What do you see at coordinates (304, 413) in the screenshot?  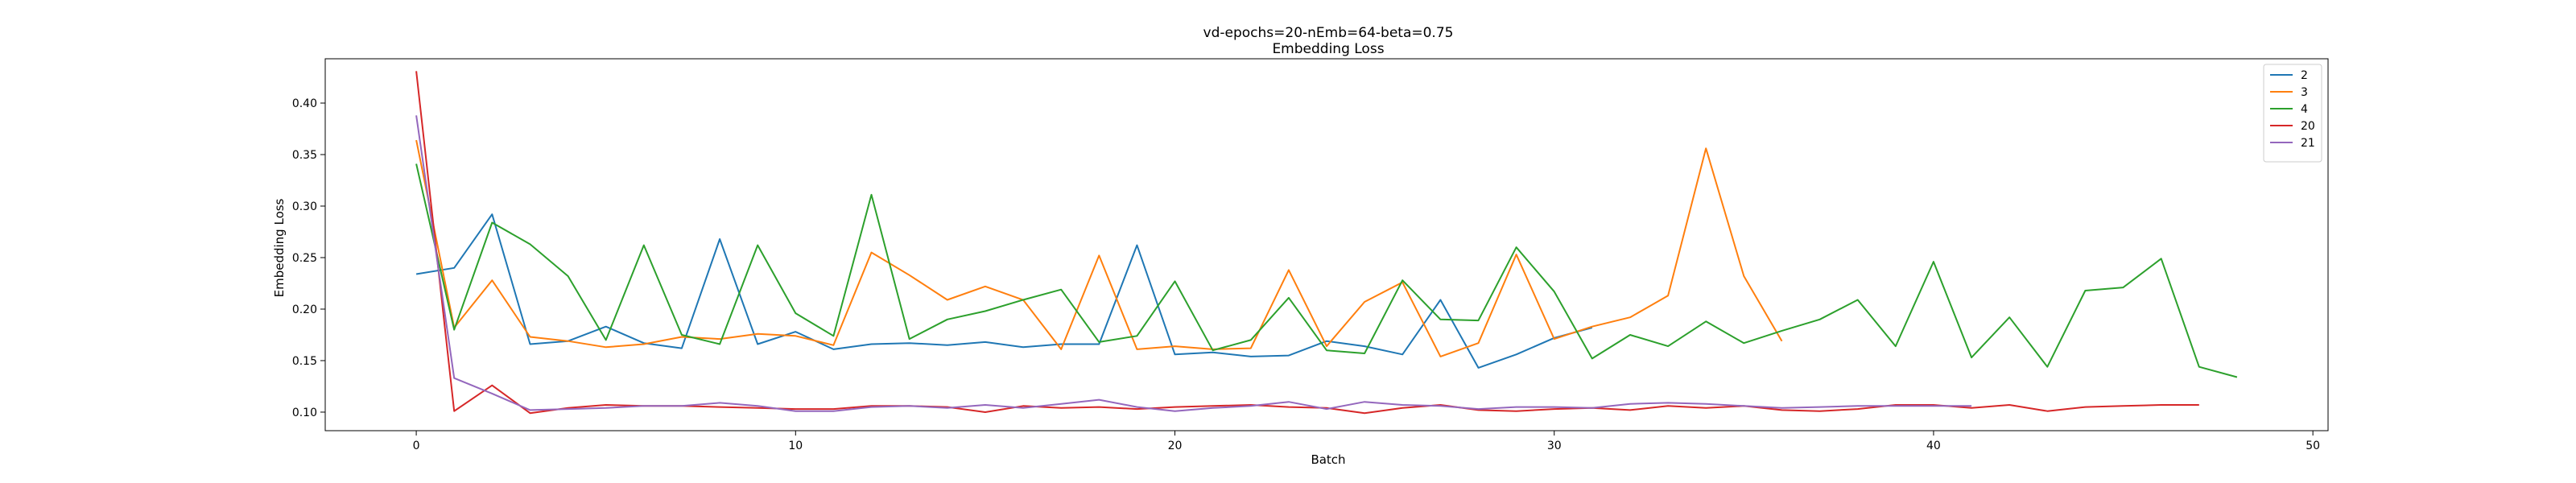 I see `y-tick-label: 0.10` at bounding box center [304, 413].